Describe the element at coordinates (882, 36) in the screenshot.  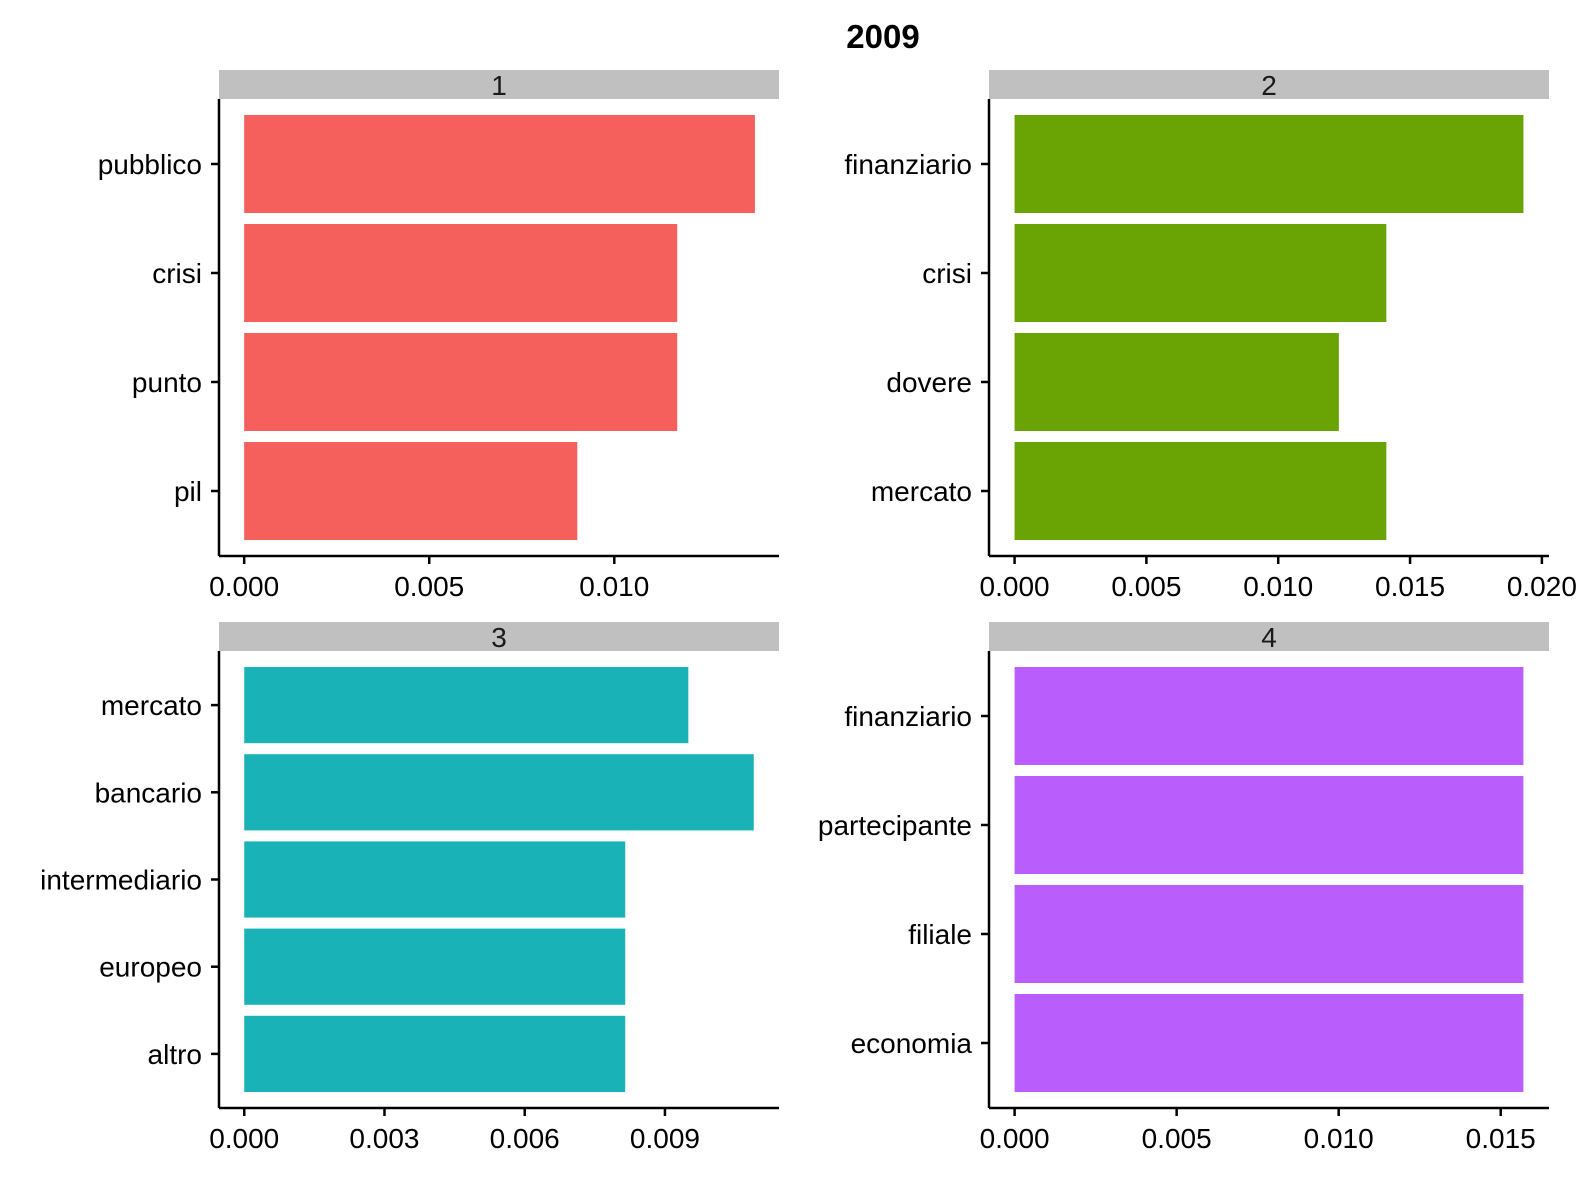
I see `chart-title: 2009` at that location.